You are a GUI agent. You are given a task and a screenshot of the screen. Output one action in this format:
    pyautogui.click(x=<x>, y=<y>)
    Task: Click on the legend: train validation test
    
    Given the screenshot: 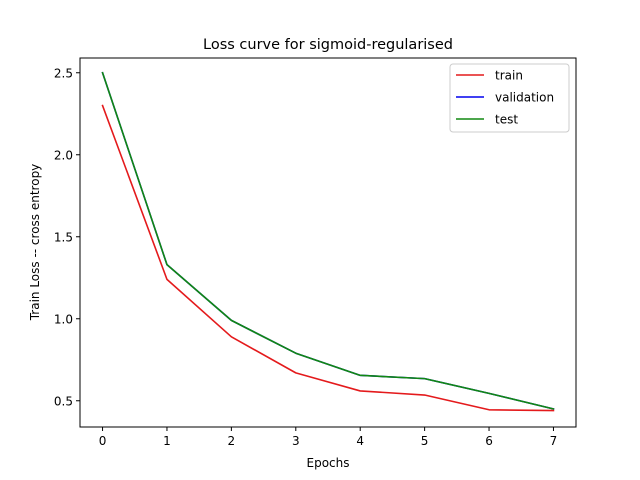 What is the action you would take?
    pyautogui.click(x=509, y=98)
    